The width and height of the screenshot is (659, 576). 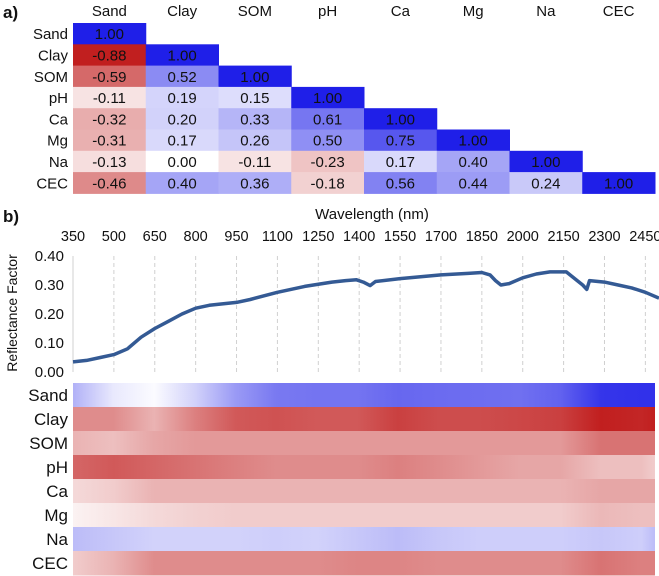 I want to click on x-tick-label: 1250, so click(x=318, y=237).